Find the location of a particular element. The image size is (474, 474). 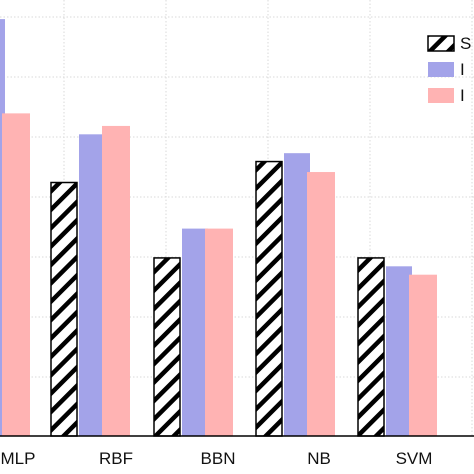

x-tick-labels: MLP RBF BBN NB SVM is located at coordinates (217, 458).